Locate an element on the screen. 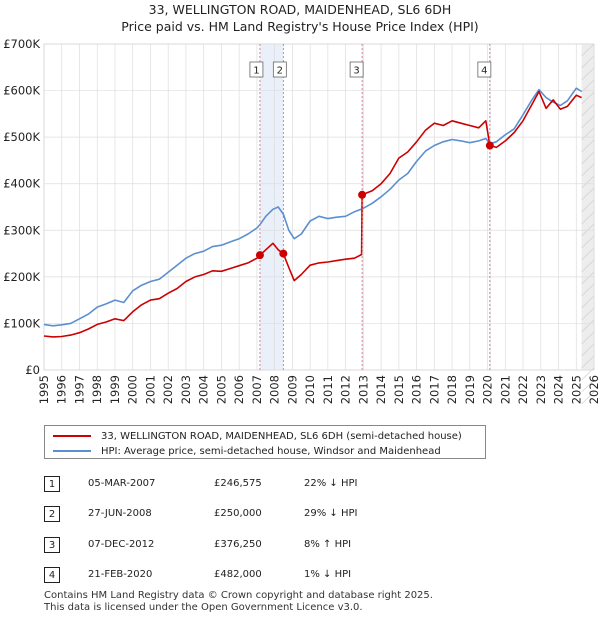  x-tick-label: 1995 is located at coordinates (44, 389).